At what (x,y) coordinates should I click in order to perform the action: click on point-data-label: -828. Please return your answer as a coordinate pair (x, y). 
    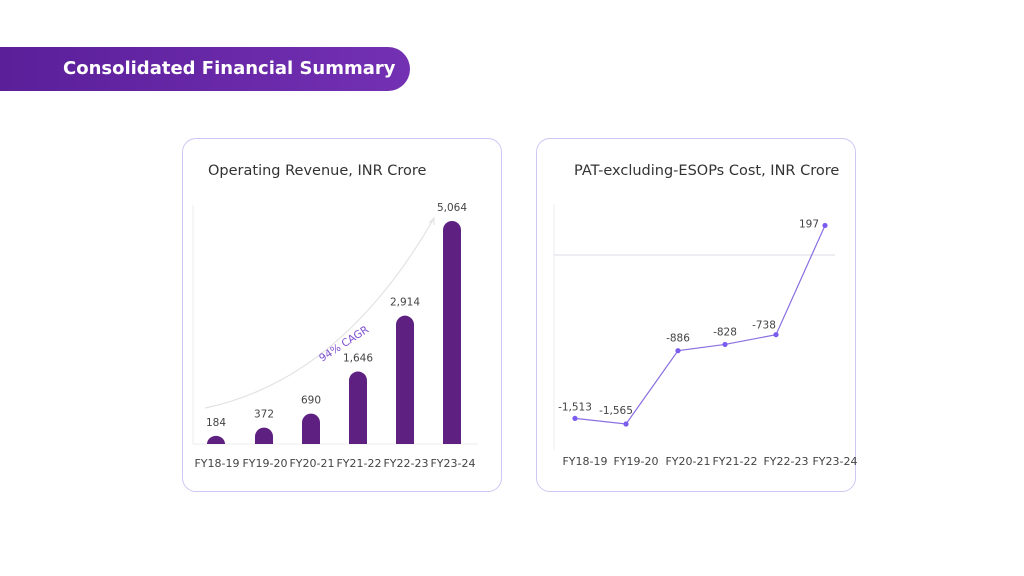
    Looking at the image, I should click on (725, 332).